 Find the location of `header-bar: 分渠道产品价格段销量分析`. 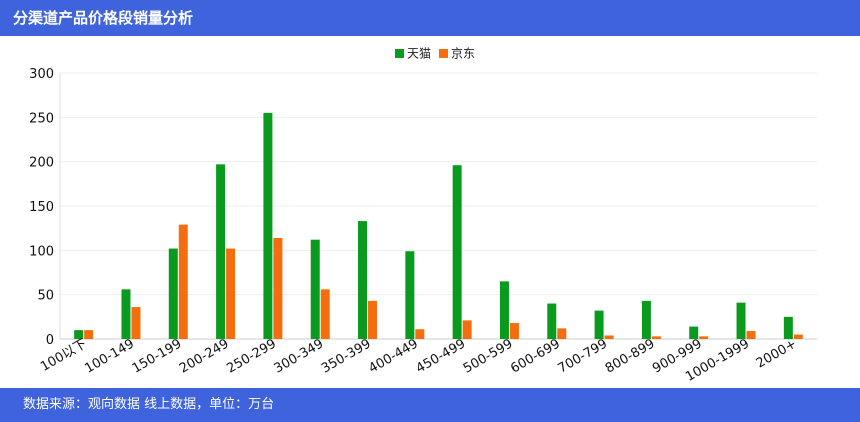

header-bar: 分渠道产品价格段销量分析 is located at coordinates (430, 18).